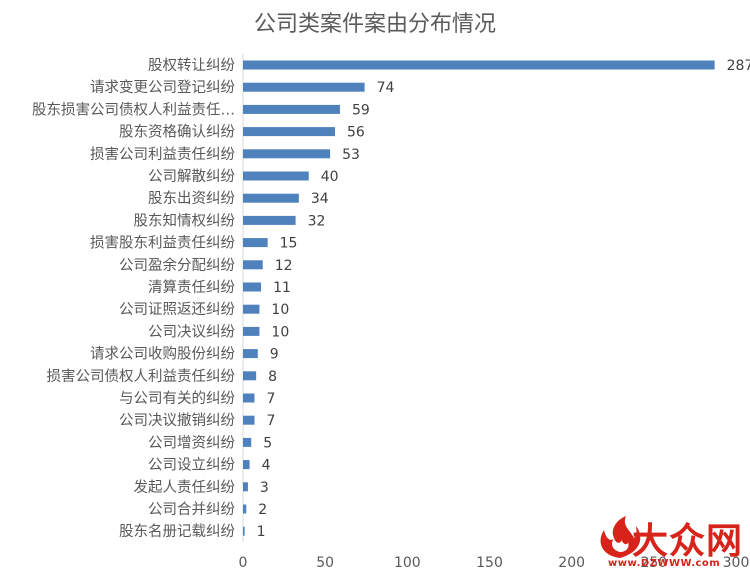 The image size is (750, 578). What do you see at coordinates (272, 377) in the screenshot?
I see `data-label: 8` at bounding box center [272, 377].